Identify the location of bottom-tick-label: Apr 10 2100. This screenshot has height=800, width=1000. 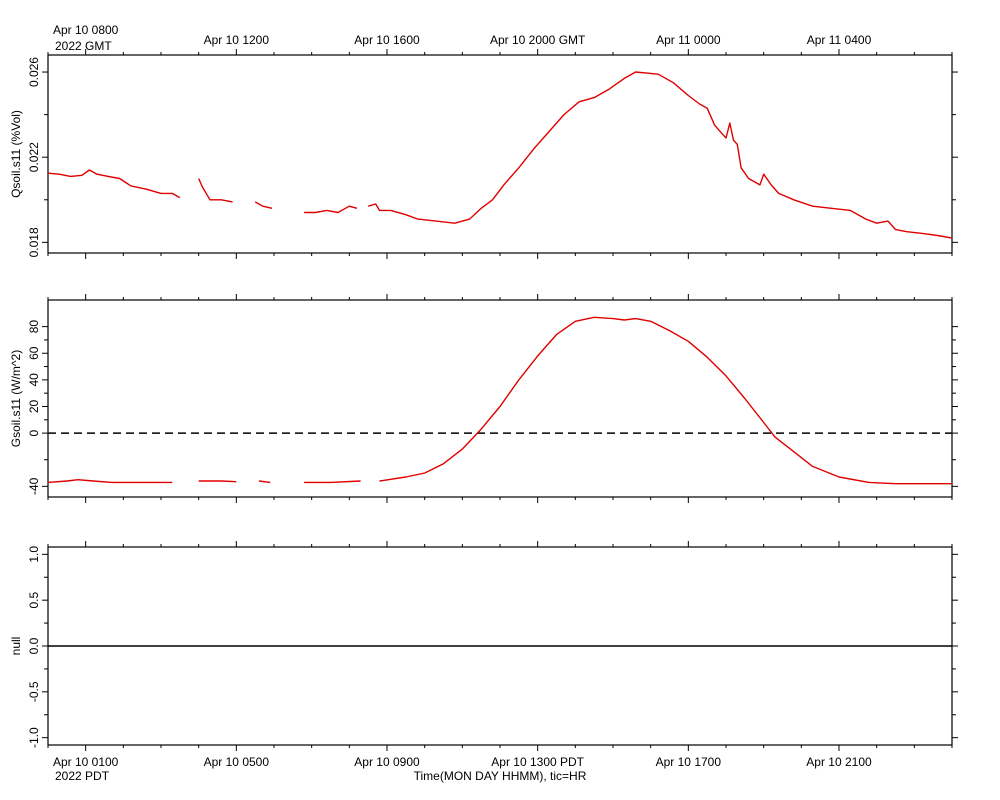
(839, 762).